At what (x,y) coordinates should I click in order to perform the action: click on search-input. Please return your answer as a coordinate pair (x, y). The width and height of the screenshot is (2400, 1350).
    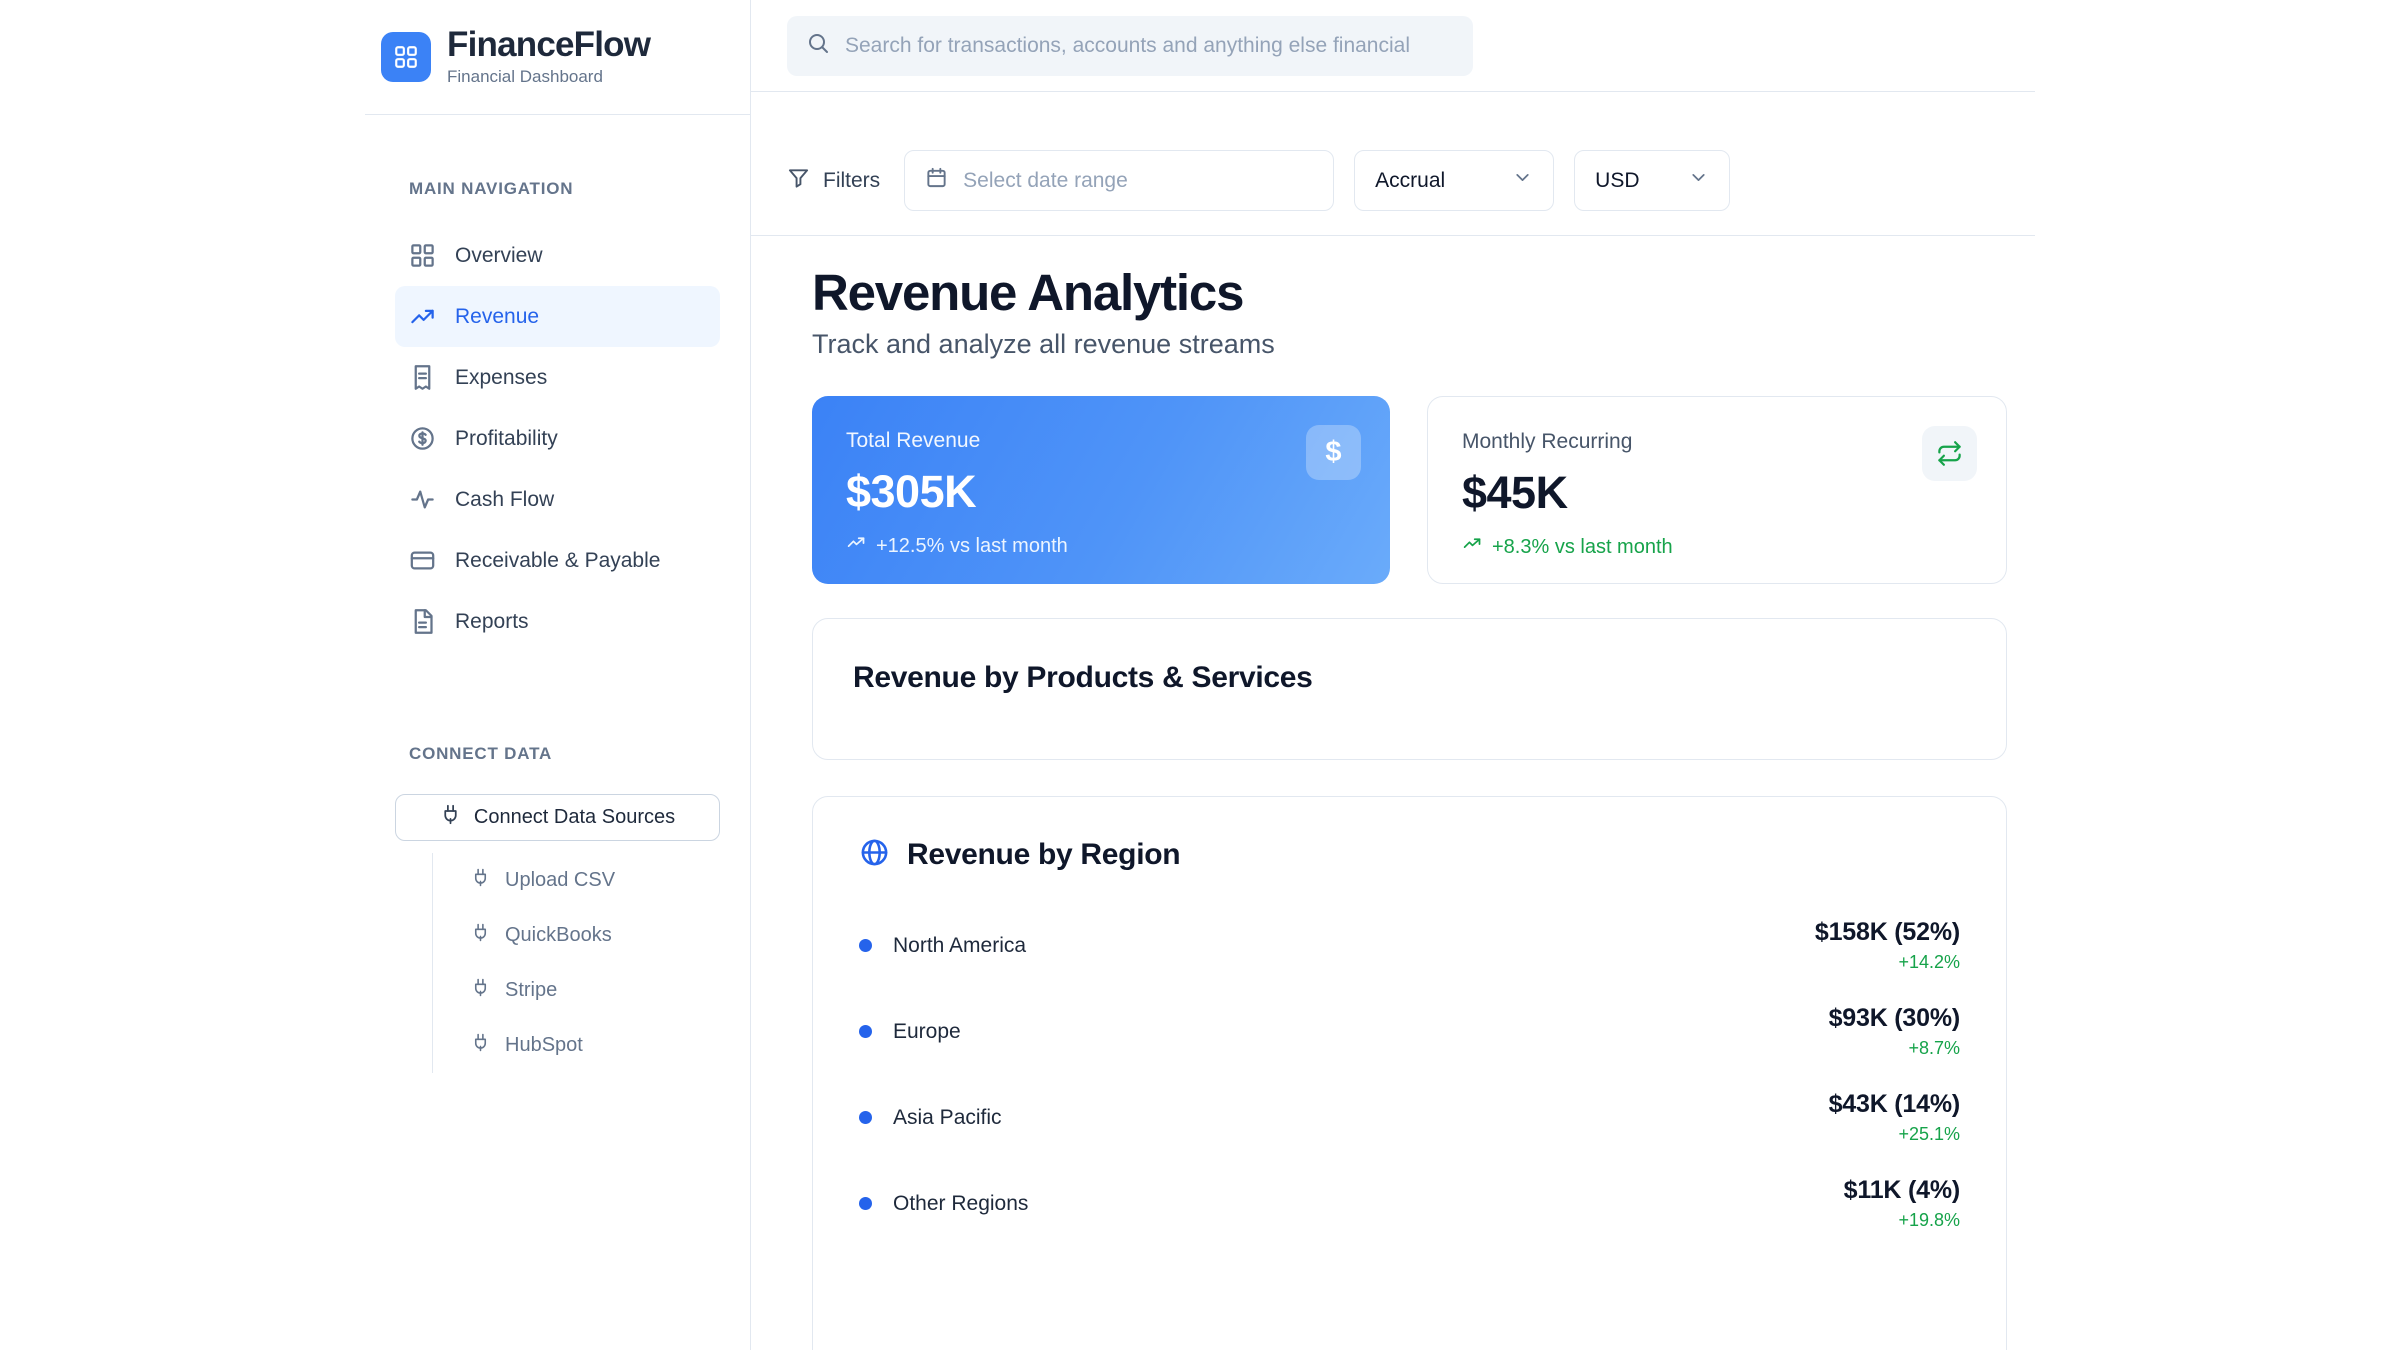
    Looking at the image, I should click on (1149, 45).